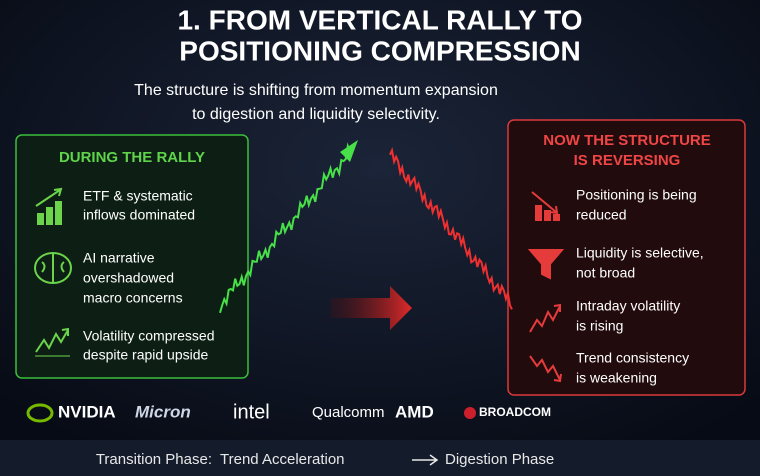 This screenshot has height=476, width=760. I want to click on logo: NVIDIA, so click(87, 411).